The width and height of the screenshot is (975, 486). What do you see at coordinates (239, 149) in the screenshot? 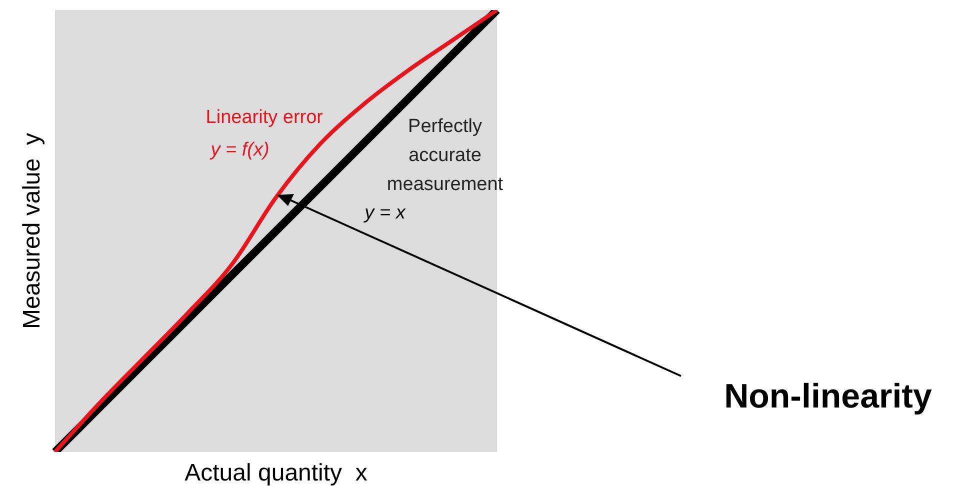
I see `annotation: y = f(x)` at bounding box center [239, 149].